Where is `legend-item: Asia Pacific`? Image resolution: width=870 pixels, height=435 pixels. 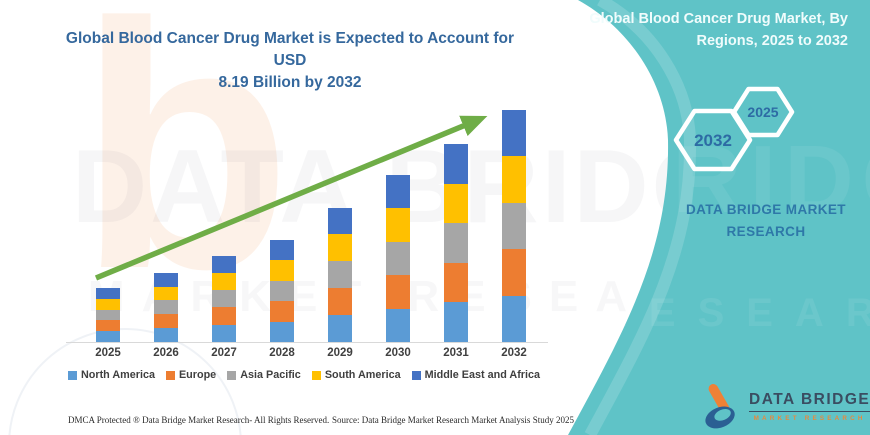
legend-item: Asia Pacific is located at coordinates (264, 375).